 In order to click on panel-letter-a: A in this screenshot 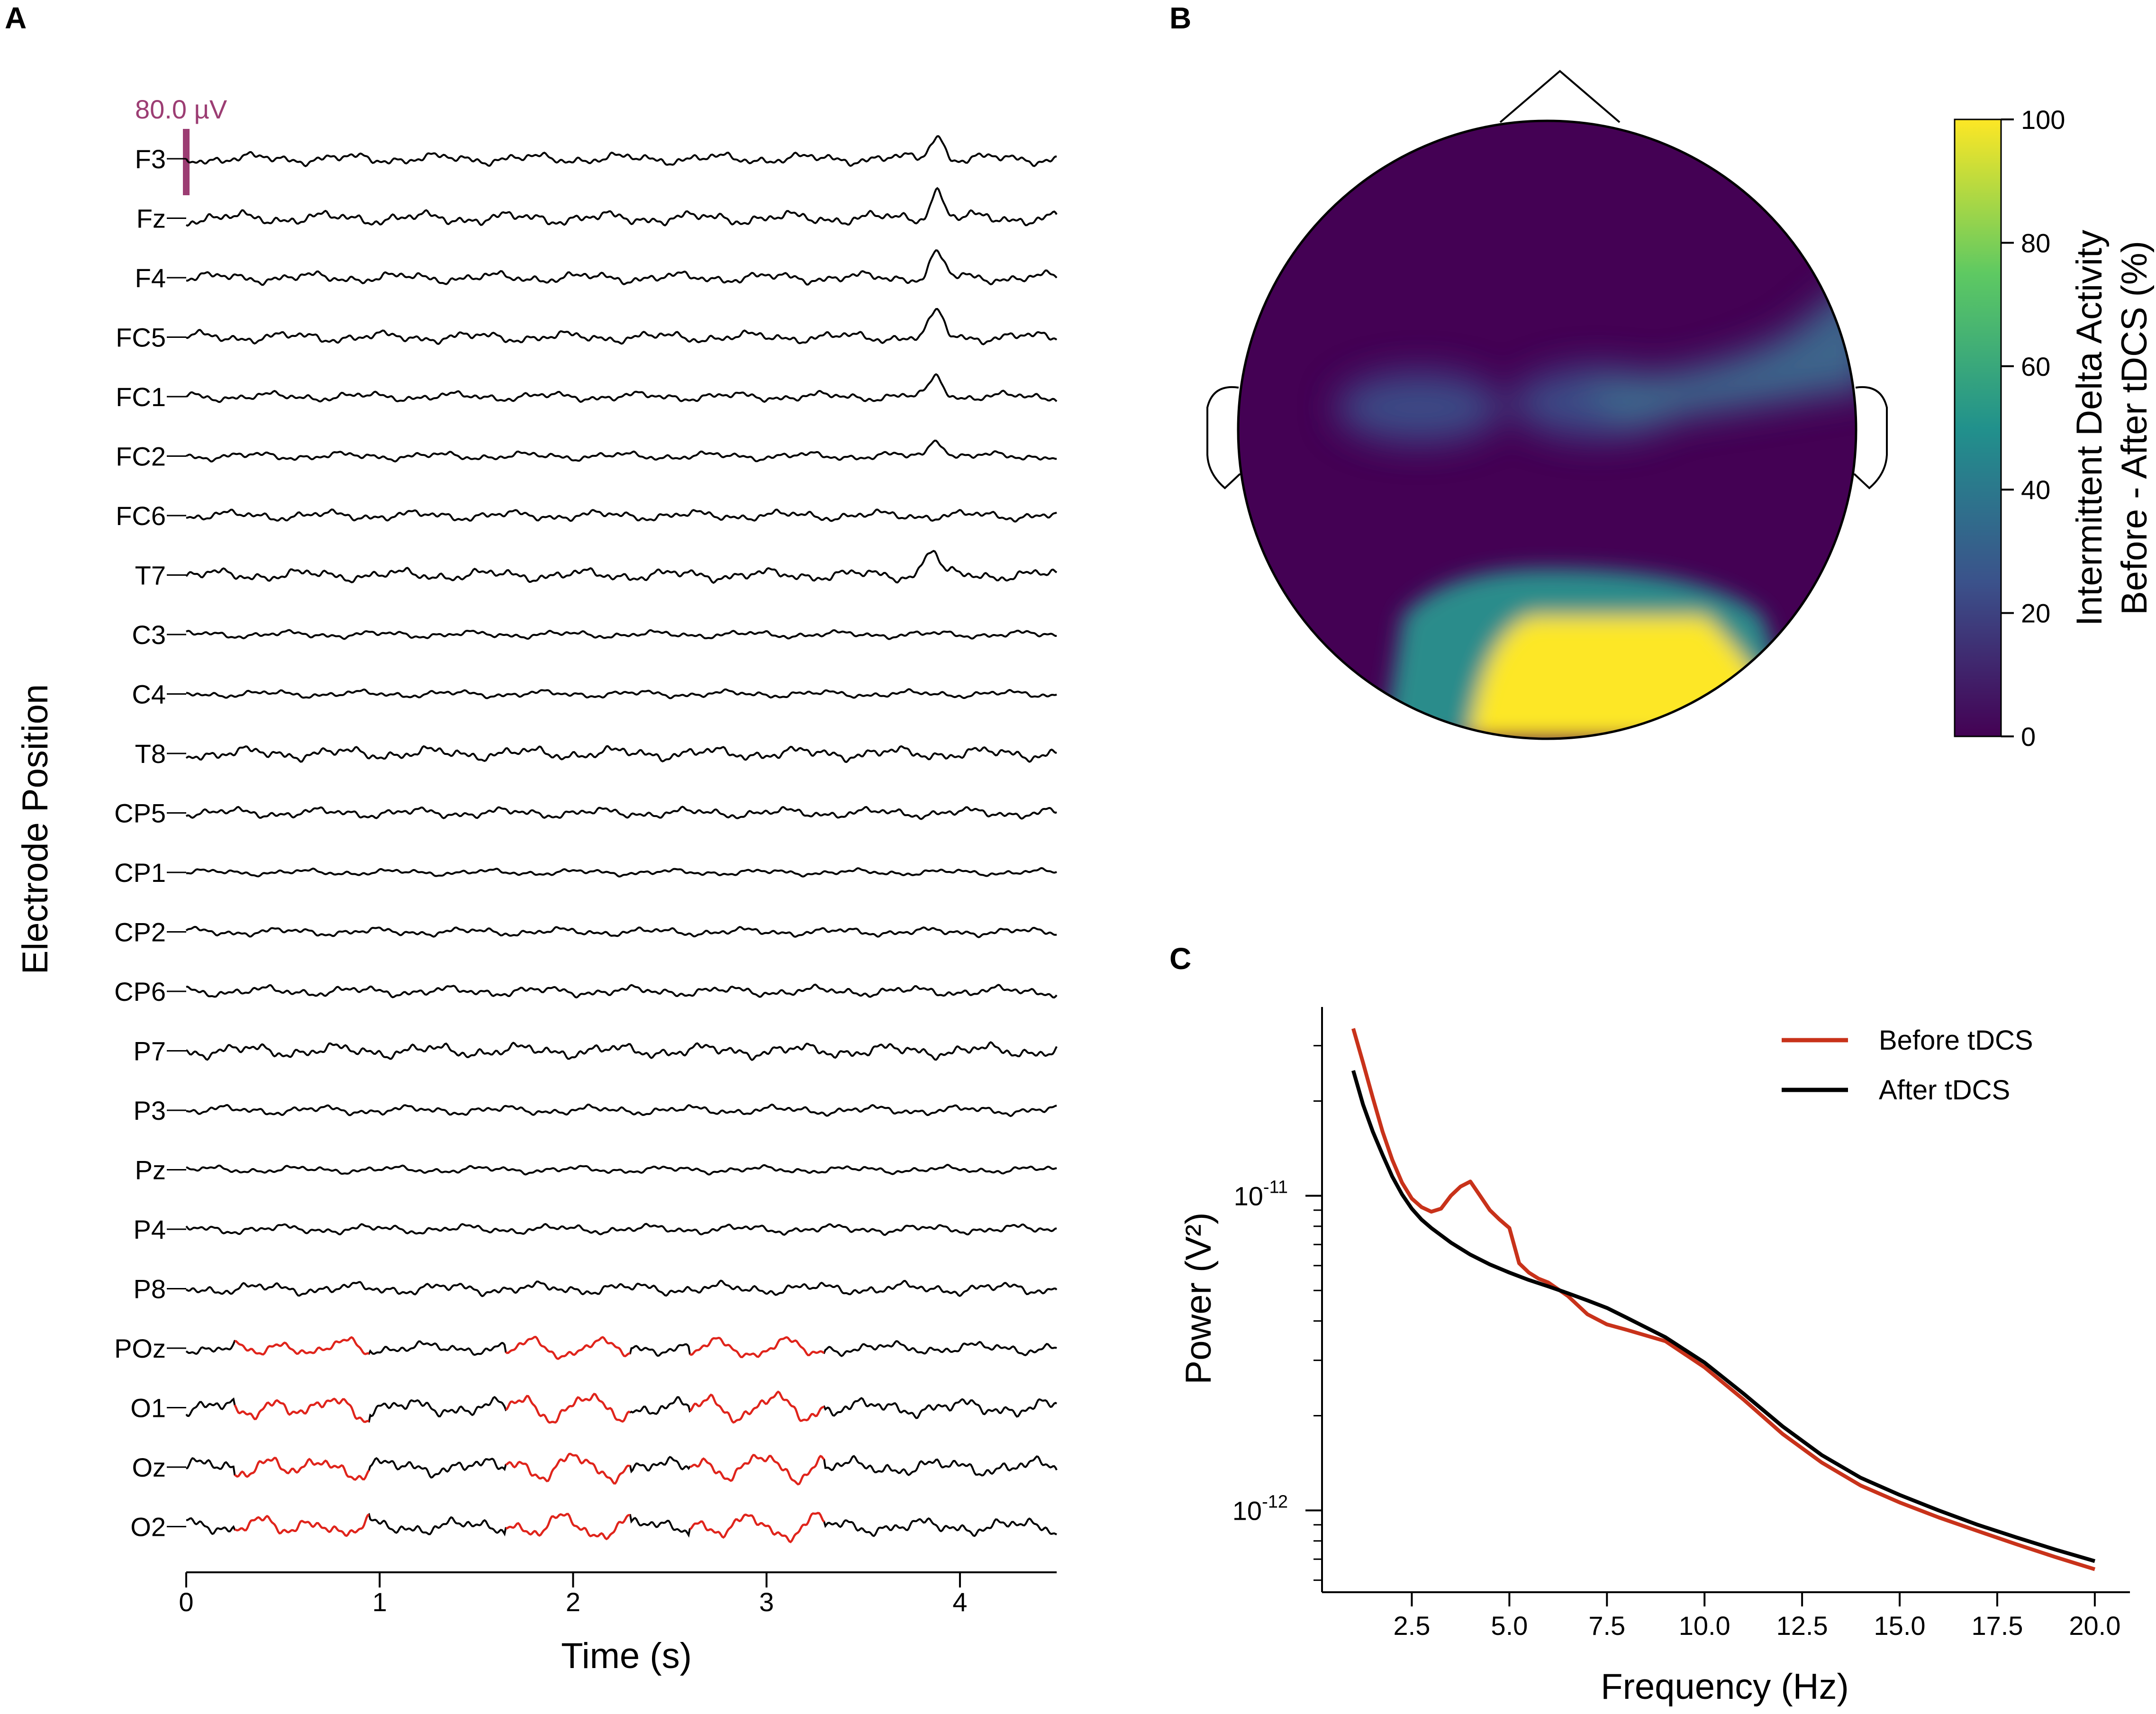, I will do `click(16, 18)`.